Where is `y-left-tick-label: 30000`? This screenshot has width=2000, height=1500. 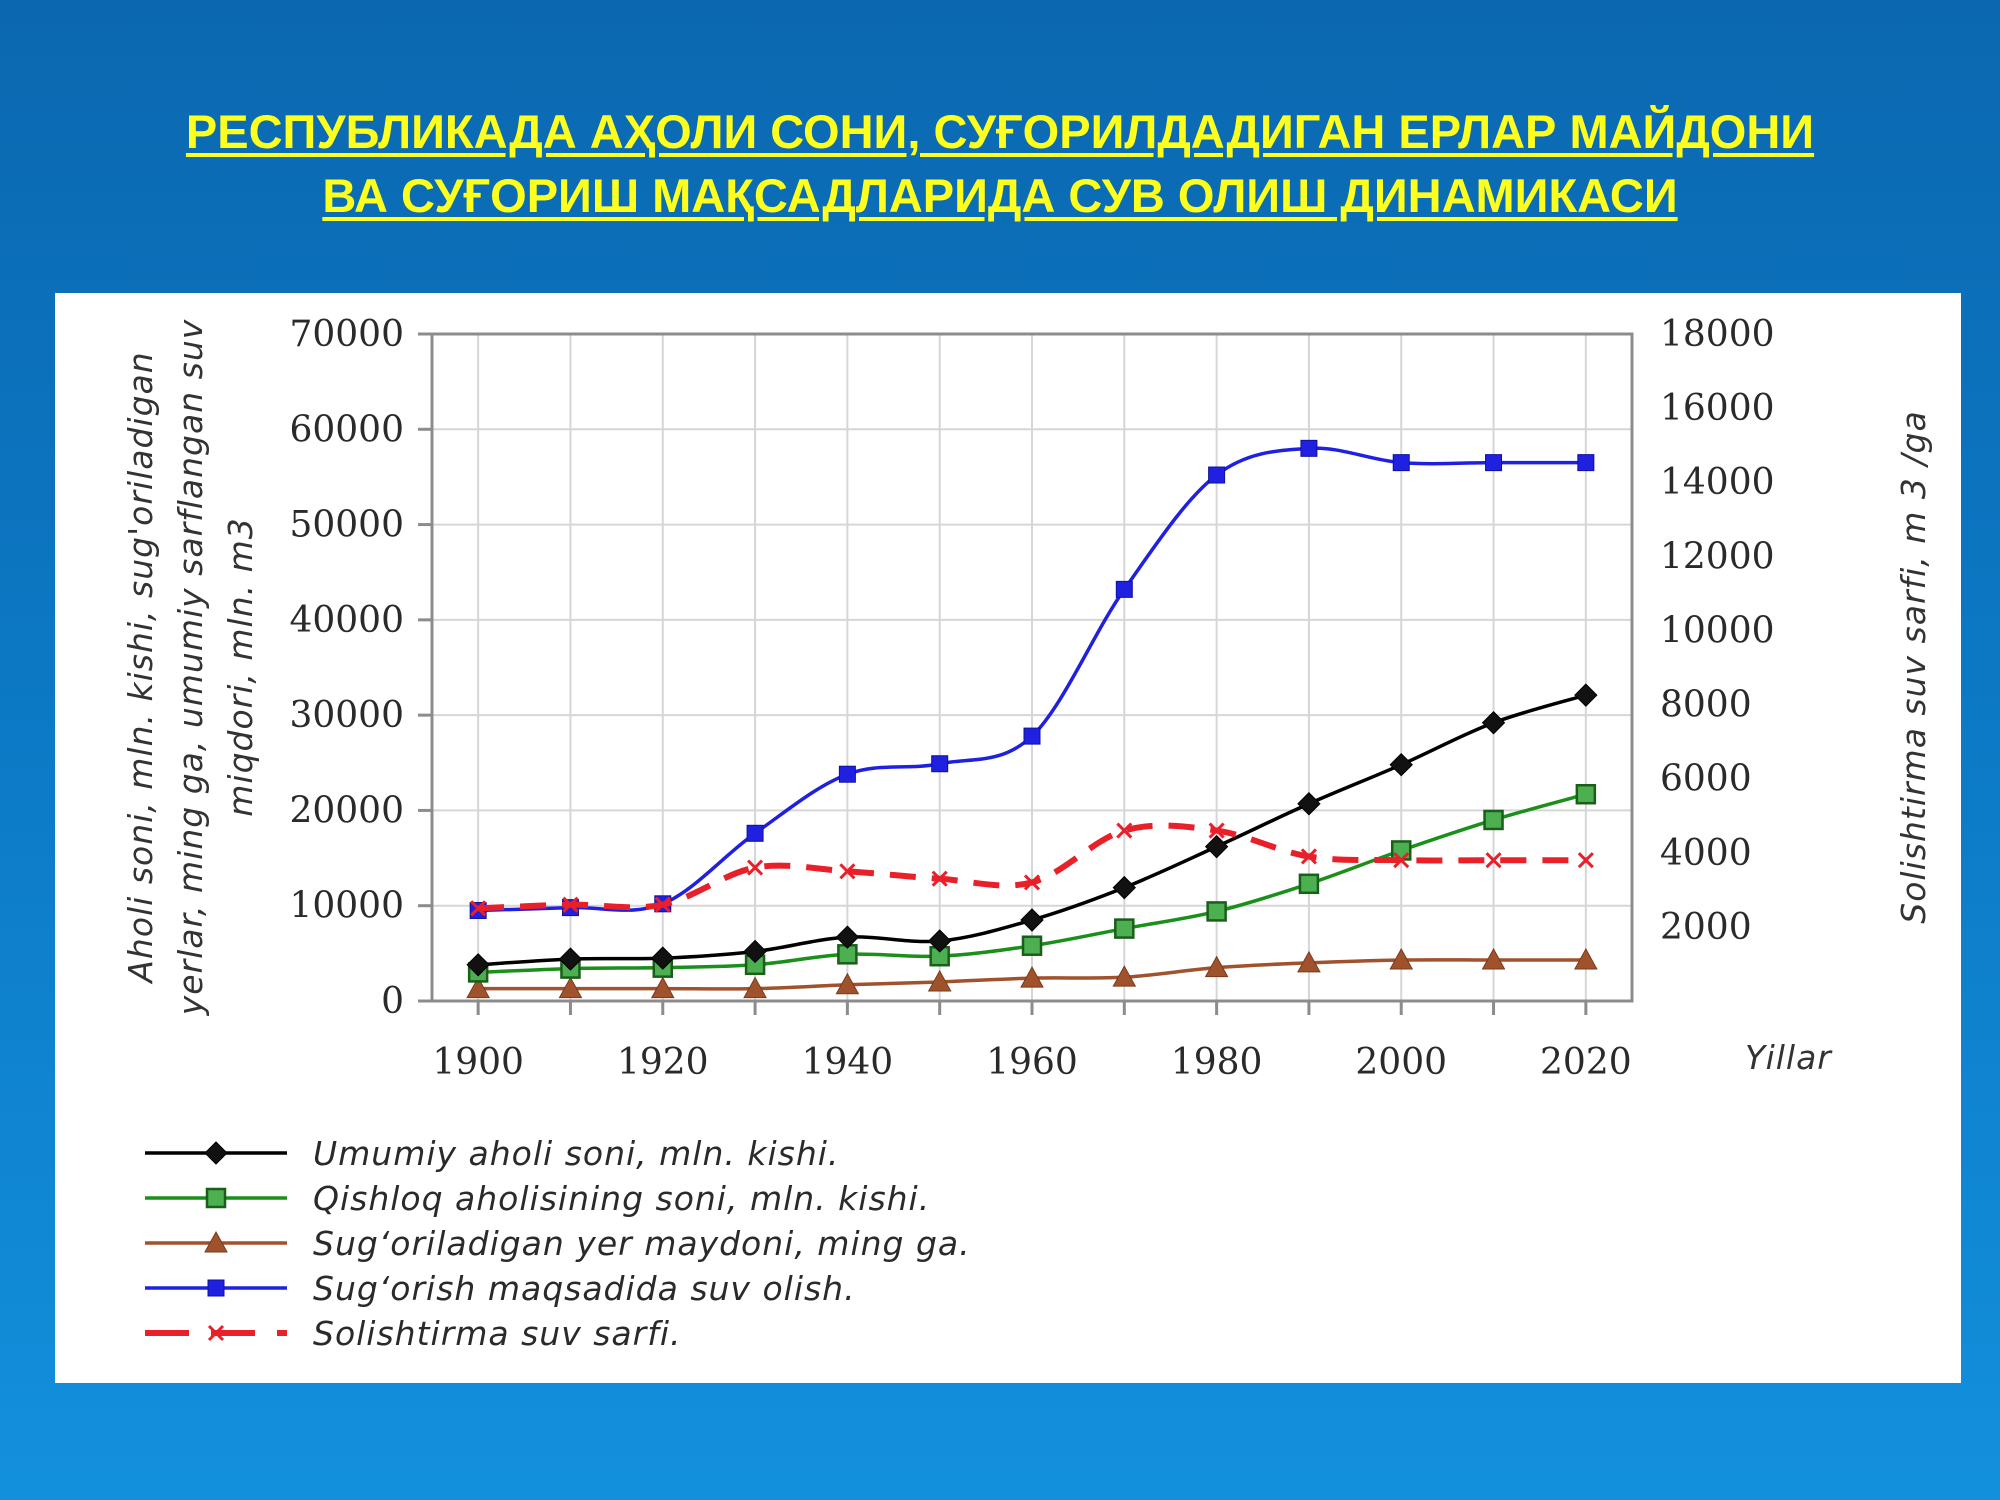
y-left-tick-label: 30000 is located at coordinates (346, 715).